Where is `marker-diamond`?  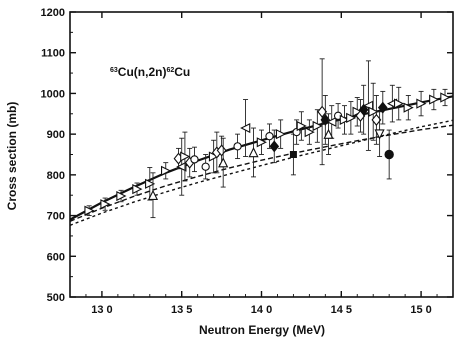 marker-diamond is located at coordinates (221, 150).